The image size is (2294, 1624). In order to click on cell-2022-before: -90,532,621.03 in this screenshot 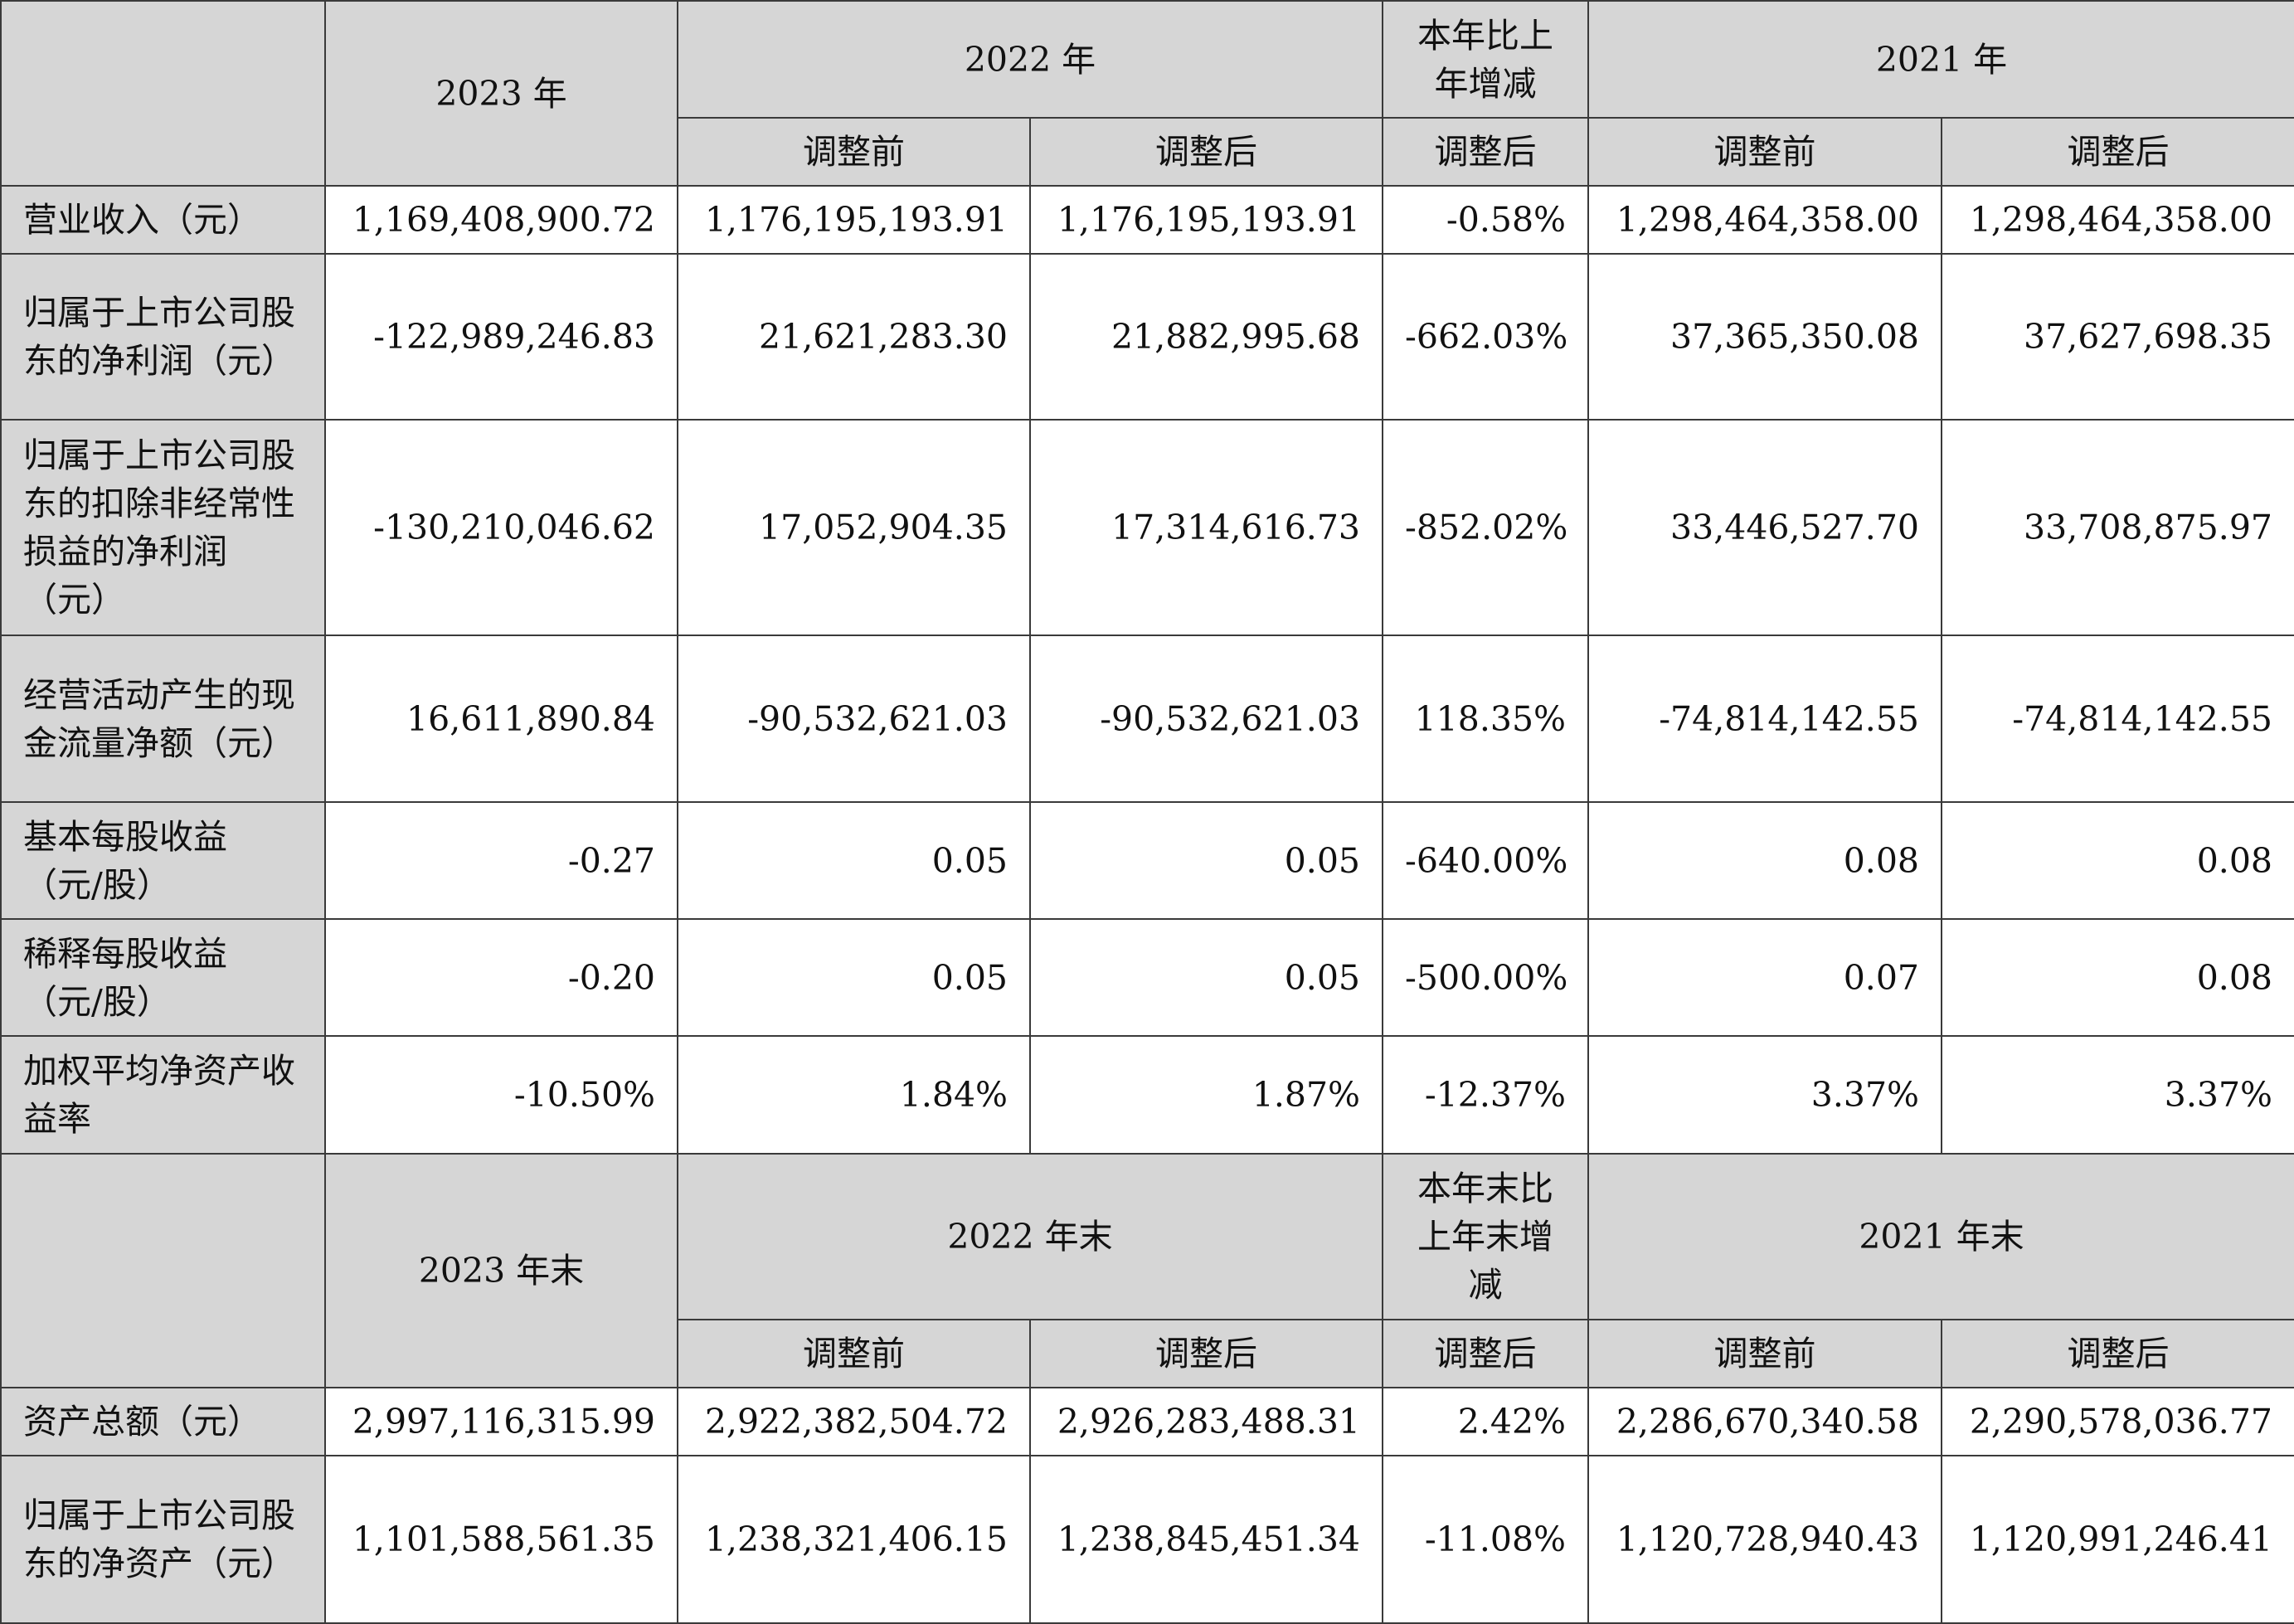, I will do `click(854, 719)`.